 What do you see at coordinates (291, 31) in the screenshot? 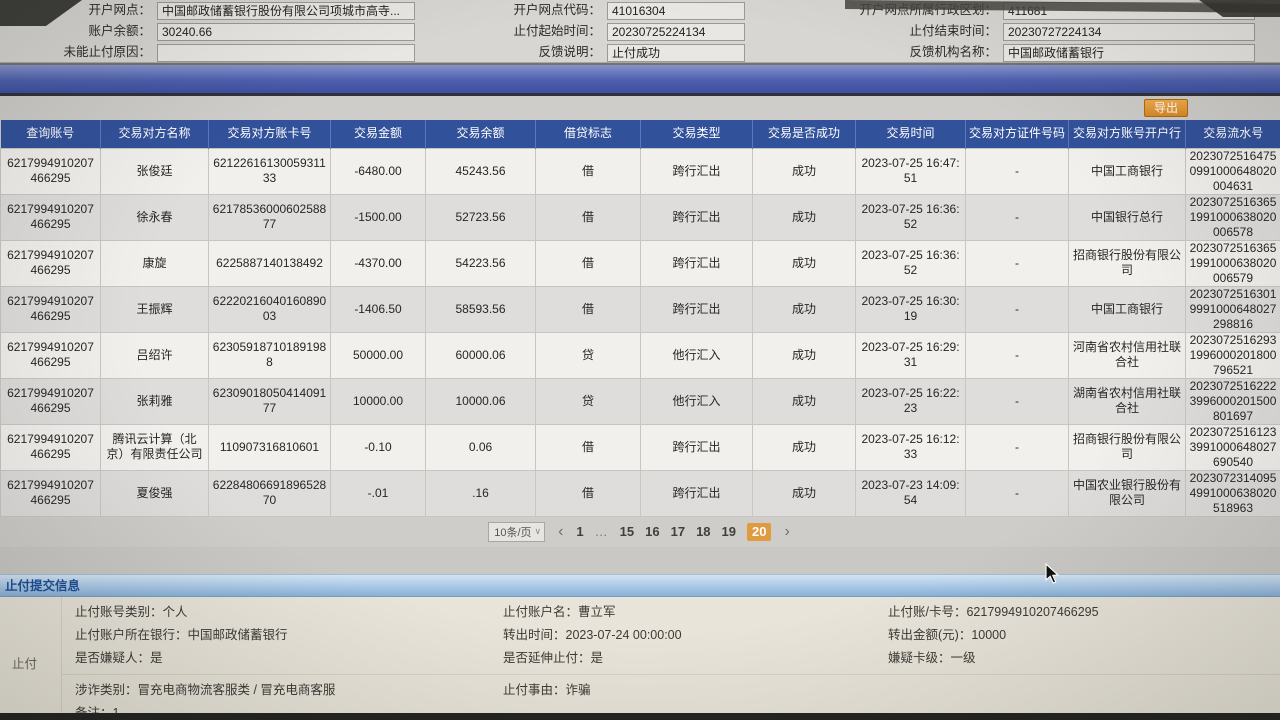
I see `form-field-box-wrap: 30240.66` at bounding box center [291, 31].